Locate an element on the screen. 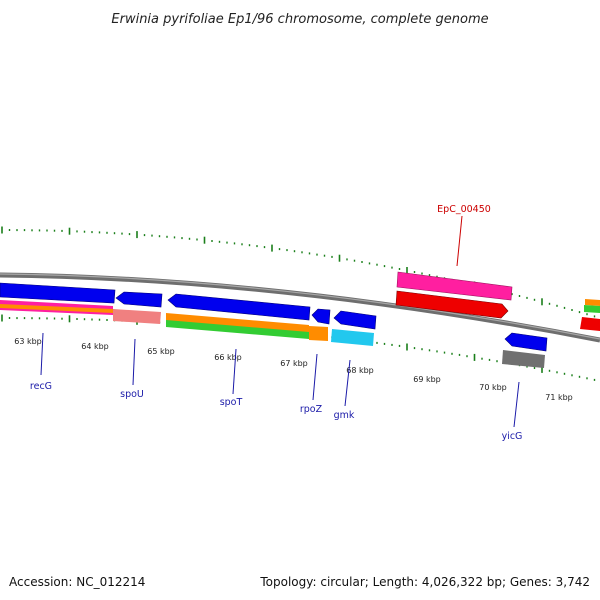 The height and width of the screenshot is (600, 600). kbp-label: 69 kbp is located at coordinates (427, 379).